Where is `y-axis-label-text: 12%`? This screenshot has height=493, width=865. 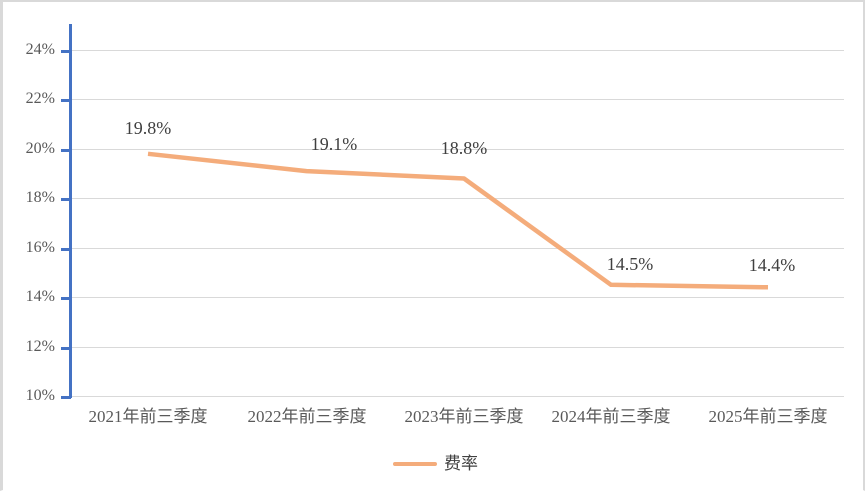
y-axis-label-text: 12% is located at coordinates (40, 346).